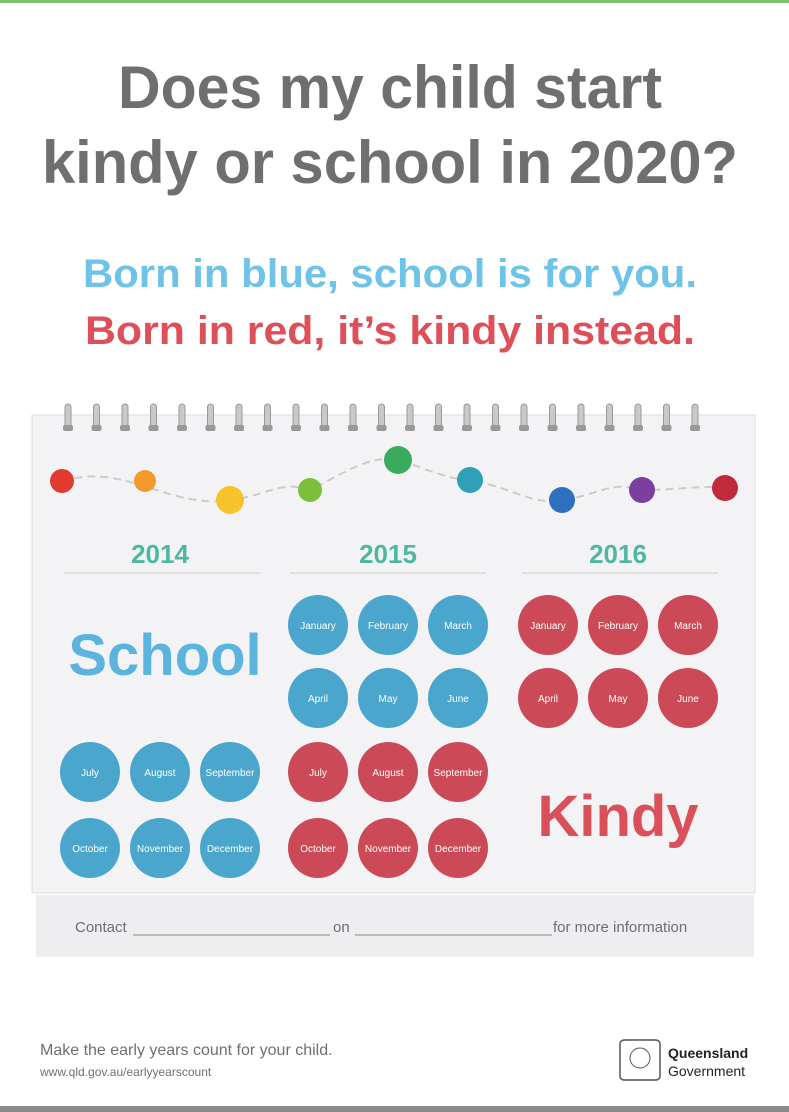 Image resolution: width=789 pixels, height=1112 pixels. Describe the element at coordinates (388, 554) in the screenshot. I see `year-heading: 2015` at that location.